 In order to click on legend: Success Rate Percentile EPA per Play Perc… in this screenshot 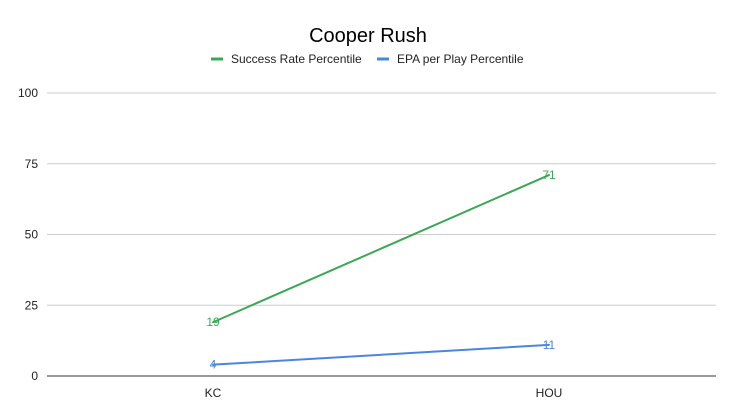, I will do `click(367, 59)`.